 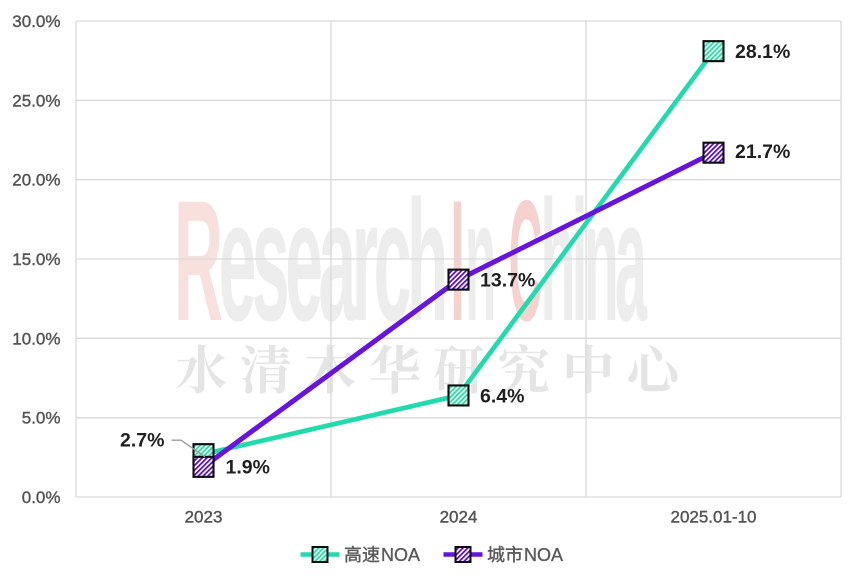 I want to click on svg-text: 5.0%, so click(x=41, y=418).